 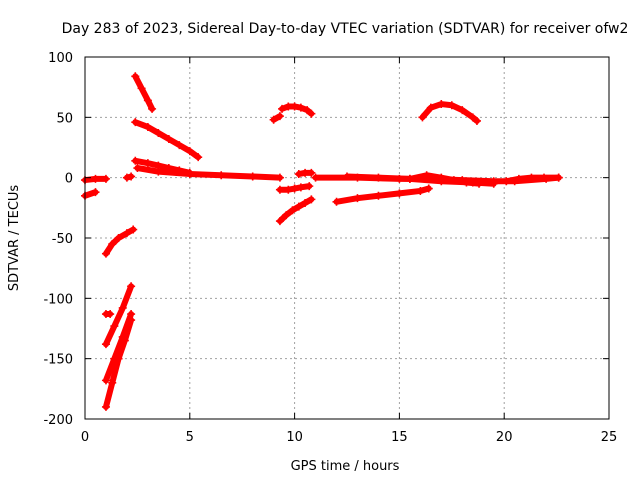 What do you see at coordinates (399, 437) in the screenshot?
I see `x-tick-label: 15` at bounding box center [399, 437].